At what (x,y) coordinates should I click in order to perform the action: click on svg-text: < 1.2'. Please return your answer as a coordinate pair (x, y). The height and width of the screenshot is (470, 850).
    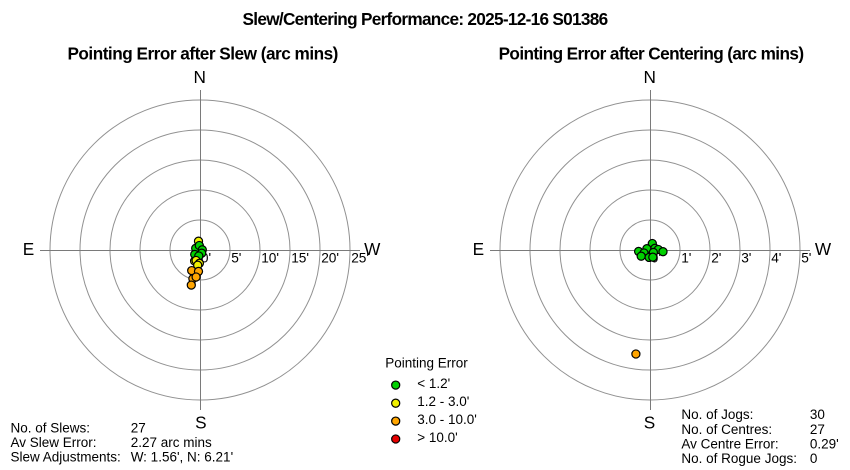
    Looking at the image, I should click on (433, 383).